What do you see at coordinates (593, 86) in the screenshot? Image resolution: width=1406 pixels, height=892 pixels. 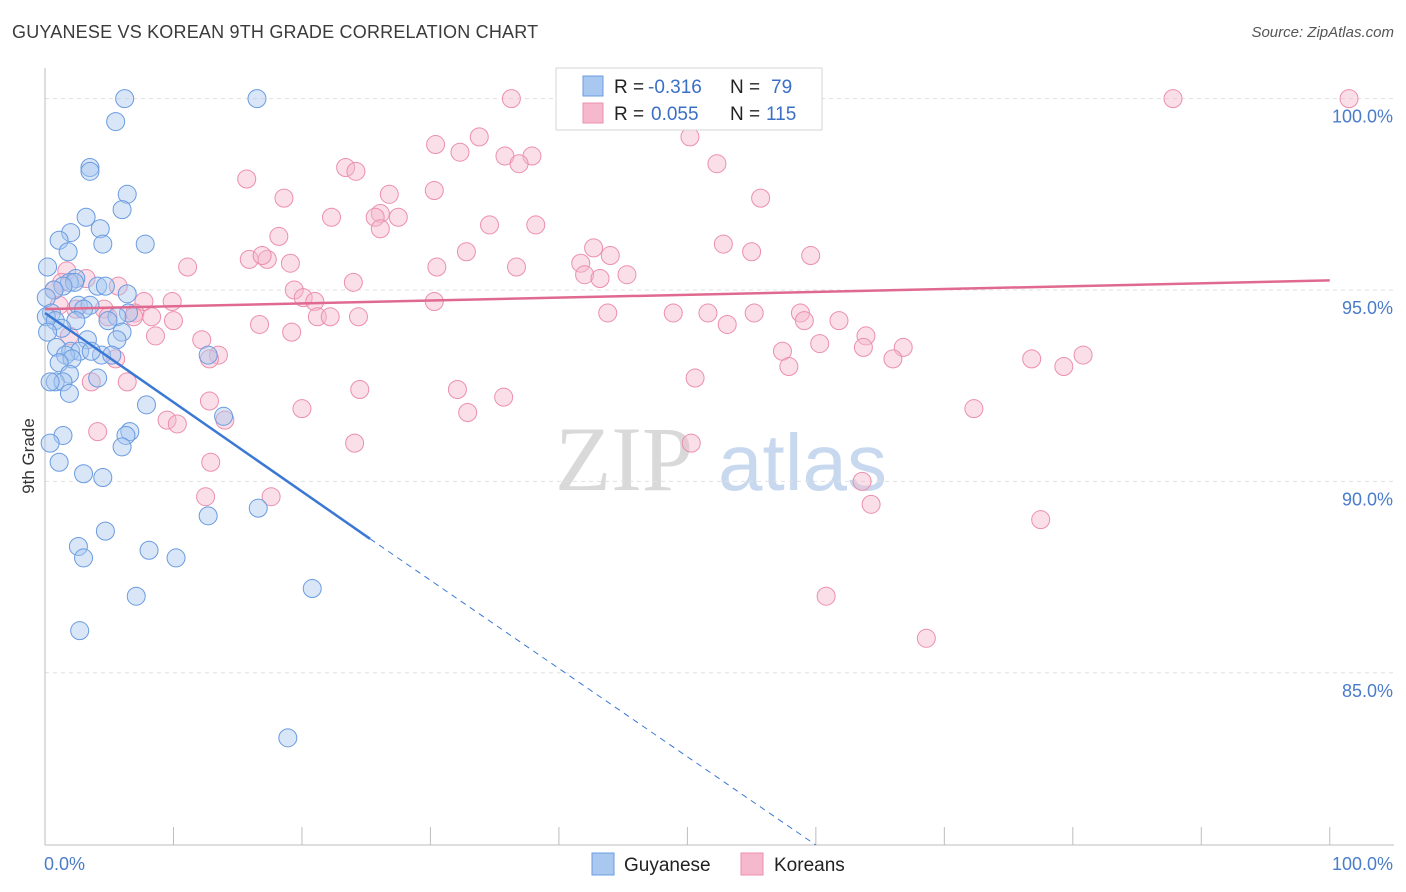 I see `legend-swatch-guyanese` at bounding box center [593, 86].